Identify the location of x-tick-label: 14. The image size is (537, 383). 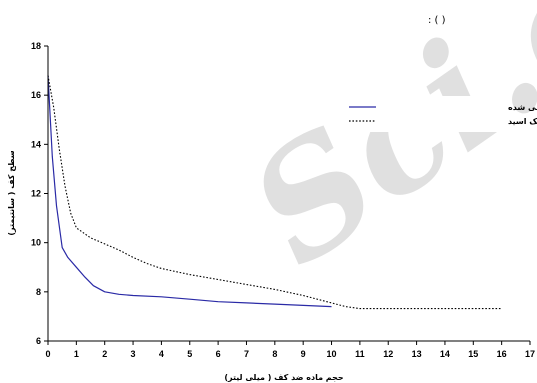
(445, 354).